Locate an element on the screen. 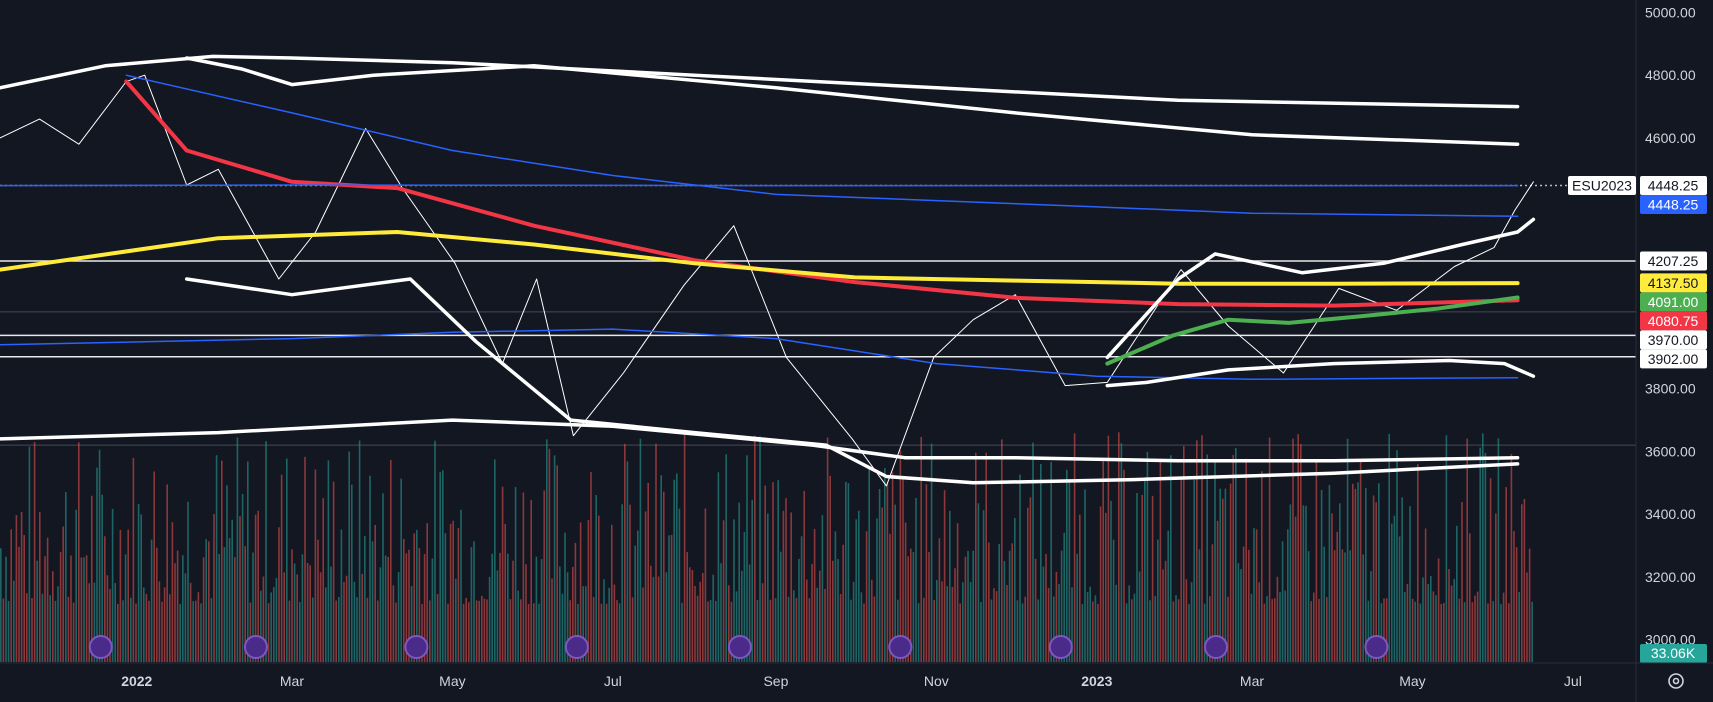 The image size is (1713, 702). price-badge: 4448.25 is located at coordinates (1673, 204).